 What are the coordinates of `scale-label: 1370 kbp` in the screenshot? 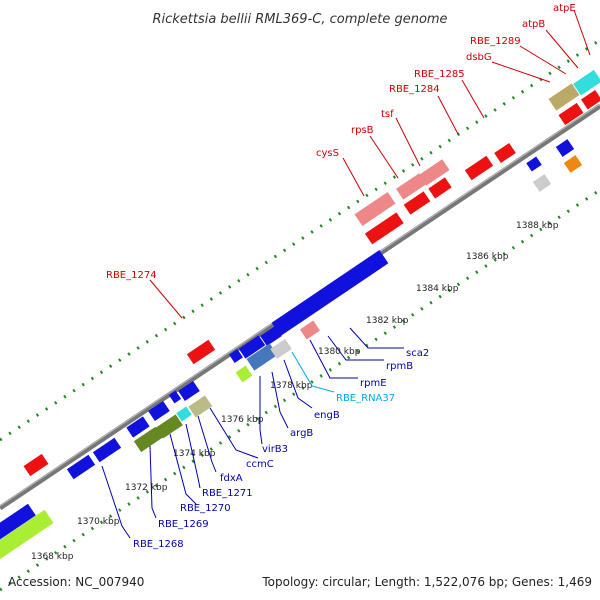 It's located at (98, 522).